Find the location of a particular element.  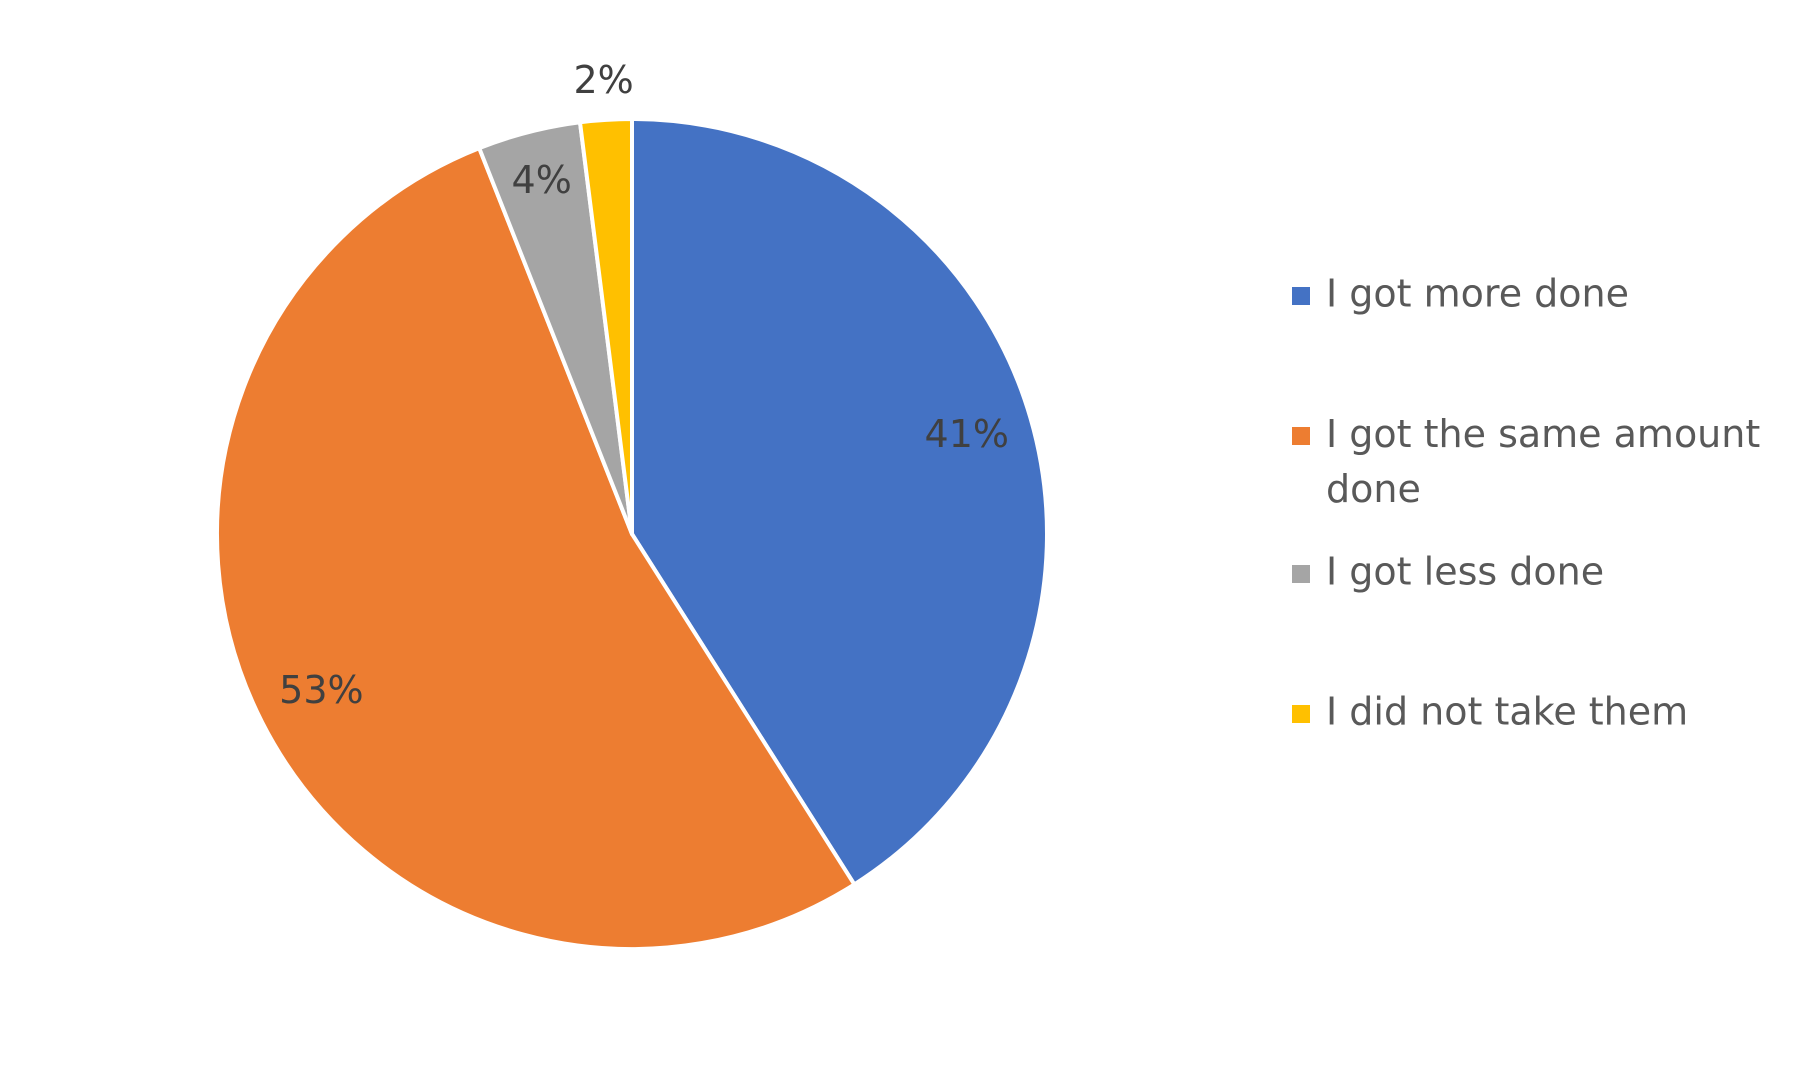

data-label: 4% is located at coordinates (542, 180).